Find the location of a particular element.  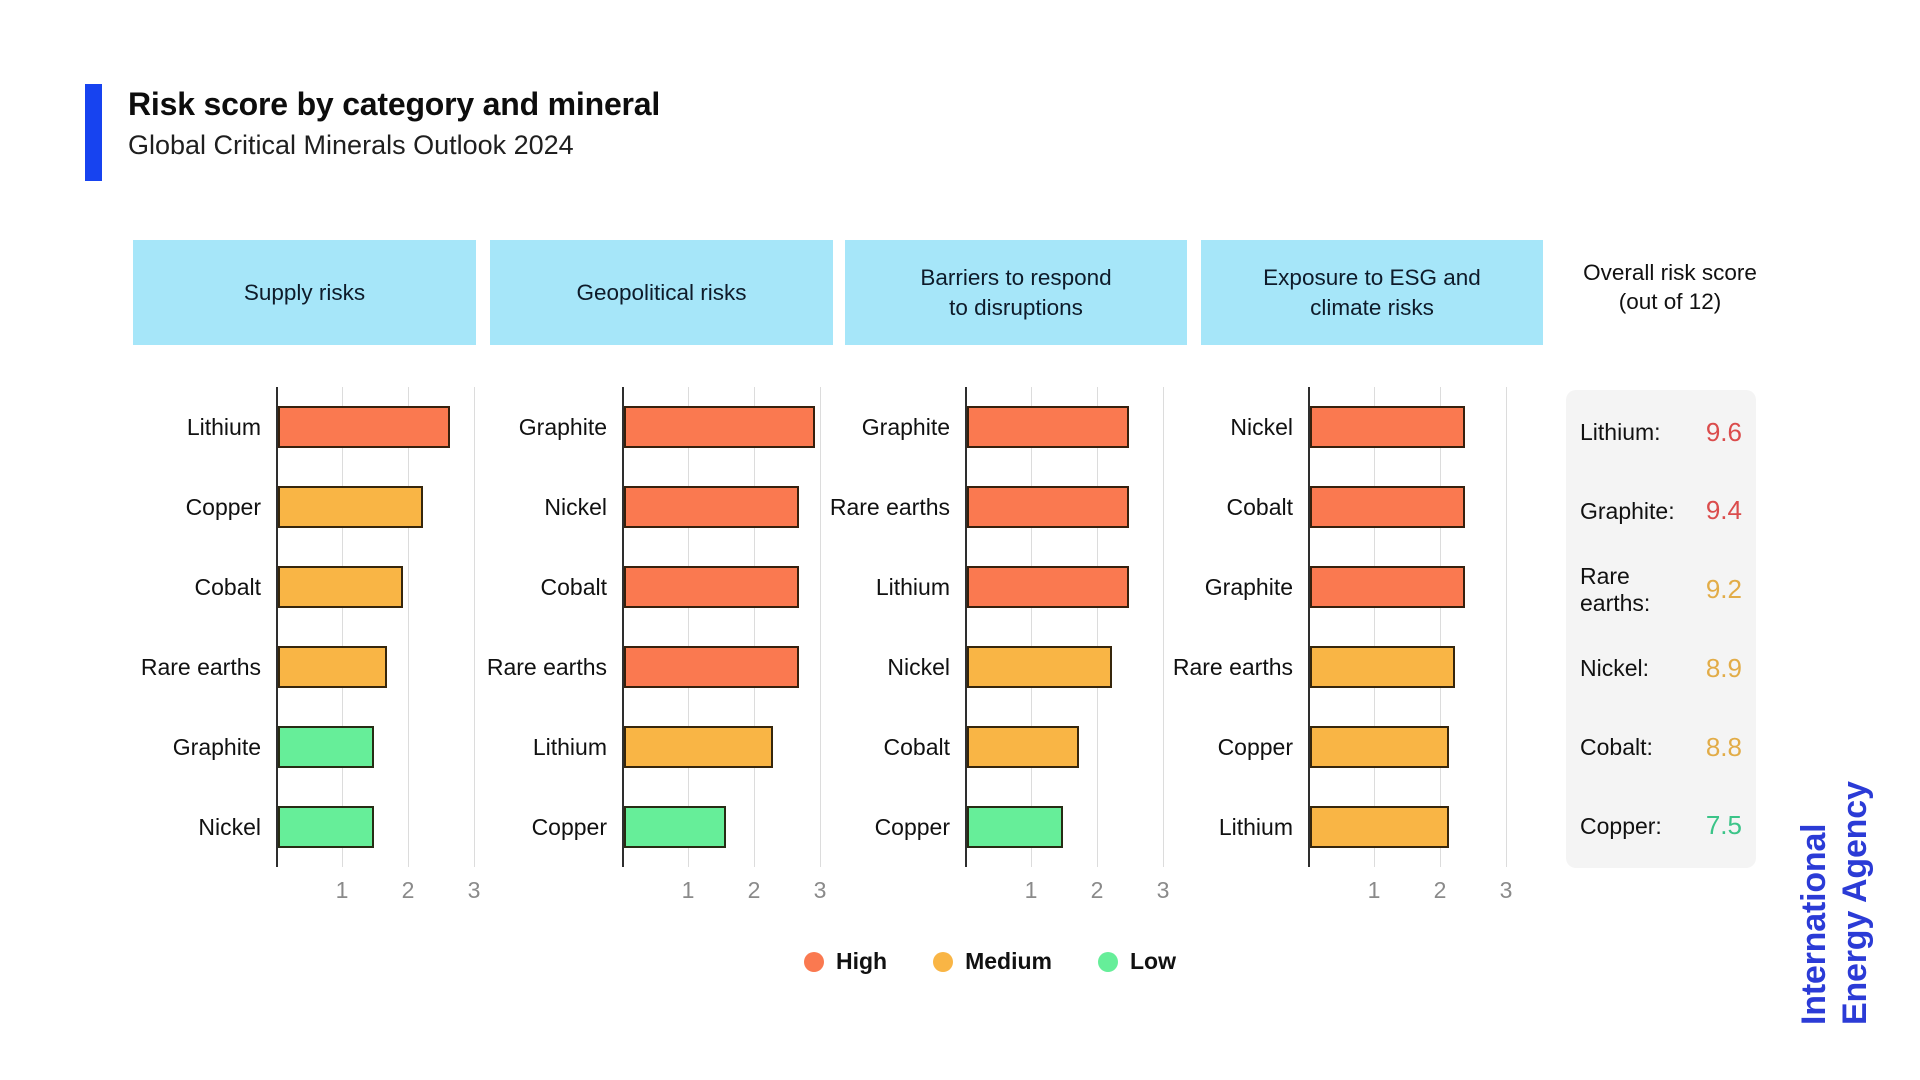

mineral-label: Copper: is located at coordinates (1621, 825).